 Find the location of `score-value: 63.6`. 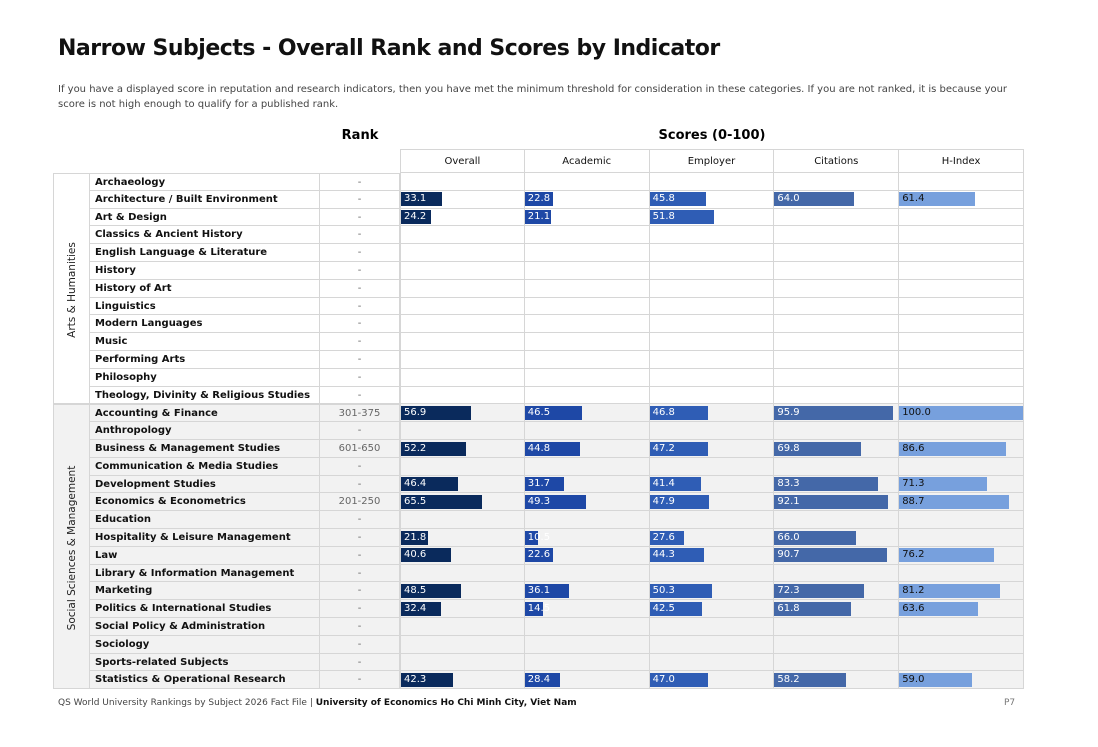

score-value: 63.6 is located at coordinates (913, 608).